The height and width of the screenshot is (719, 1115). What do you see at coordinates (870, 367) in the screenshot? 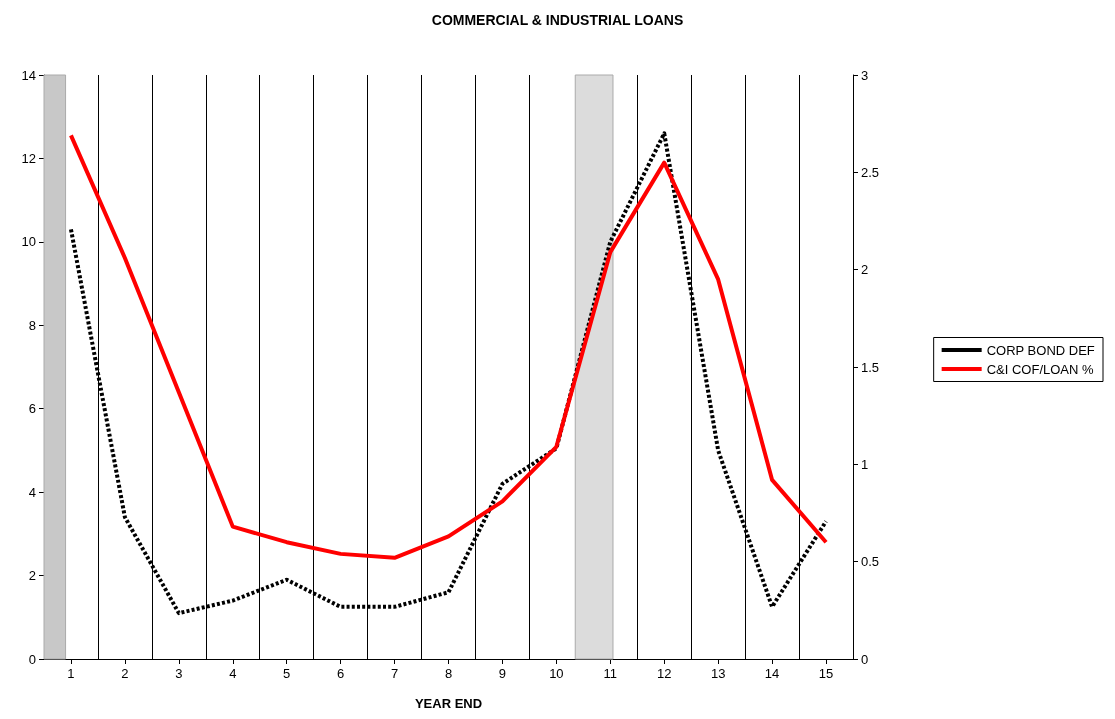
I see `y2-tick-label: 1.5` at bounding box center [870, 367].